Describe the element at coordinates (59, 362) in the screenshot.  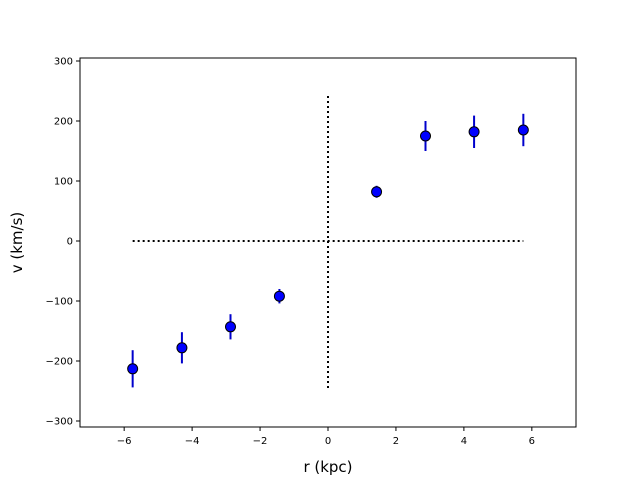
I see `y-tick-label: −200` at that location.